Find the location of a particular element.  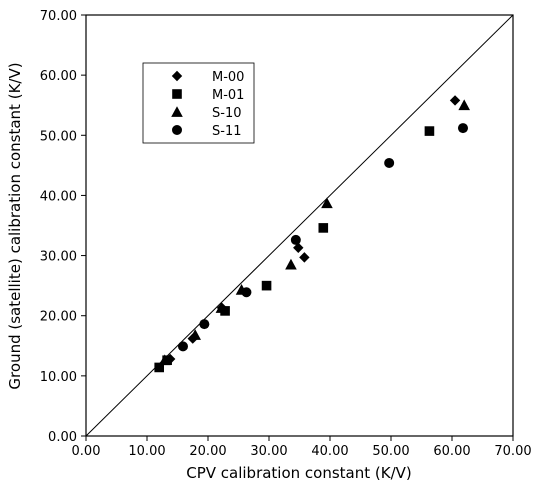

y-tick-label: 70.00 is located at coordinates (58, 16).